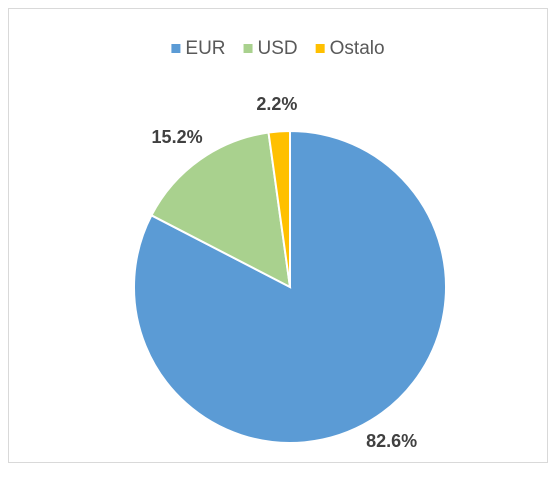 Image resolution: width=556 pixels, height=490 pixels. Describe the element at coordinates (205, 48) in the screenshot. I see `legend-label: EUR` at that location.